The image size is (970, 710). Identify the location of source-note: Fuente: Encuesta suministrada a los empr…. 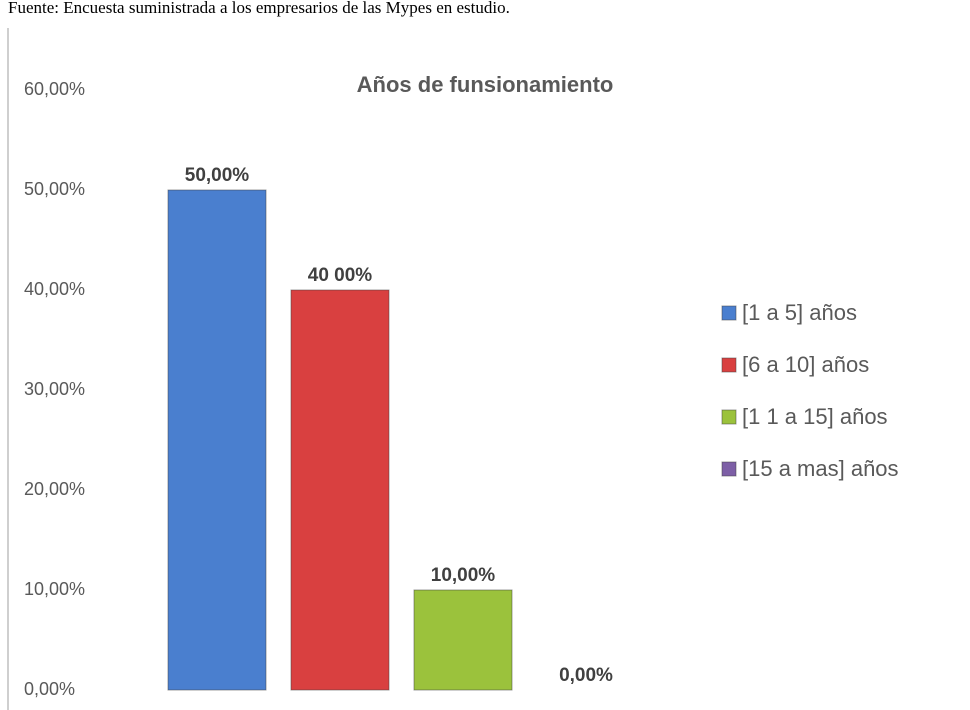
(259, 8).